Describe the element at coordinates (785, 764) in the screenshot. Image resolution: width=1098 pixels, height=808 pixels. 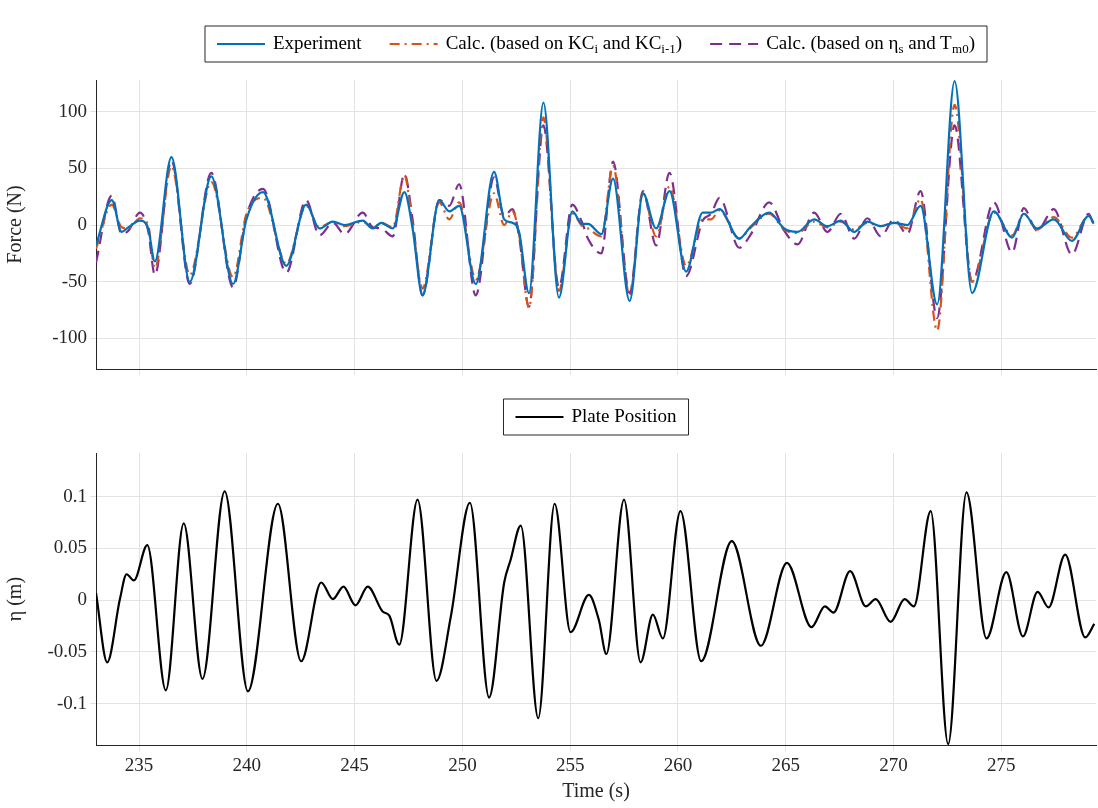
I see `x-tick-label: 265` at that location.